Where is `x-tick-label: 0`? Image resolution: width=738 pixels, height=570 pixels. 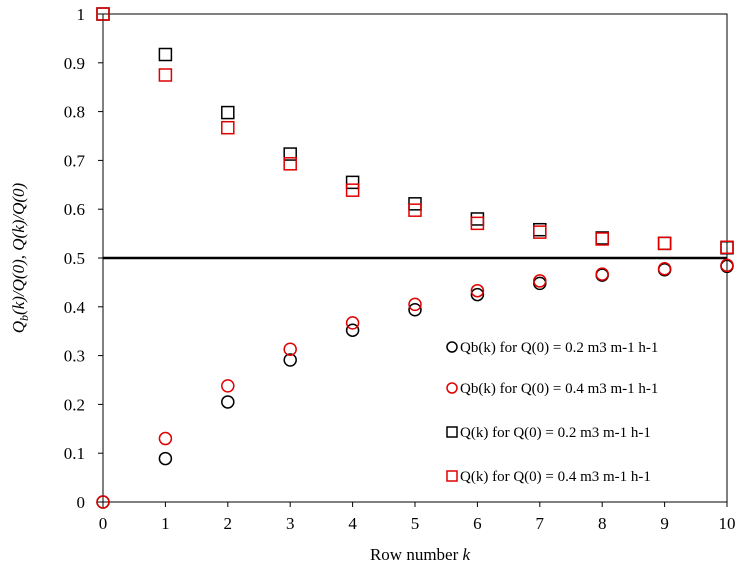
x-tick-label: 0 is located at coordinates (103, 523).